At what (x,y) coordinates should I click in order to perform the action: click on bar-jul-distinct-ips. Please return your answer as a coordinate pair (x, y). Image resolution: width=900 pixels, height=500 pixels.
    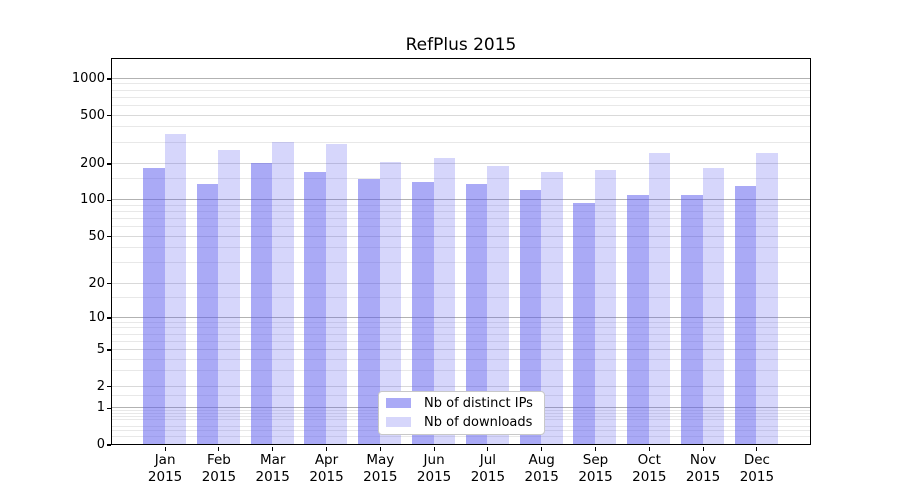
    Looking at the image, I should click on (476, 314).